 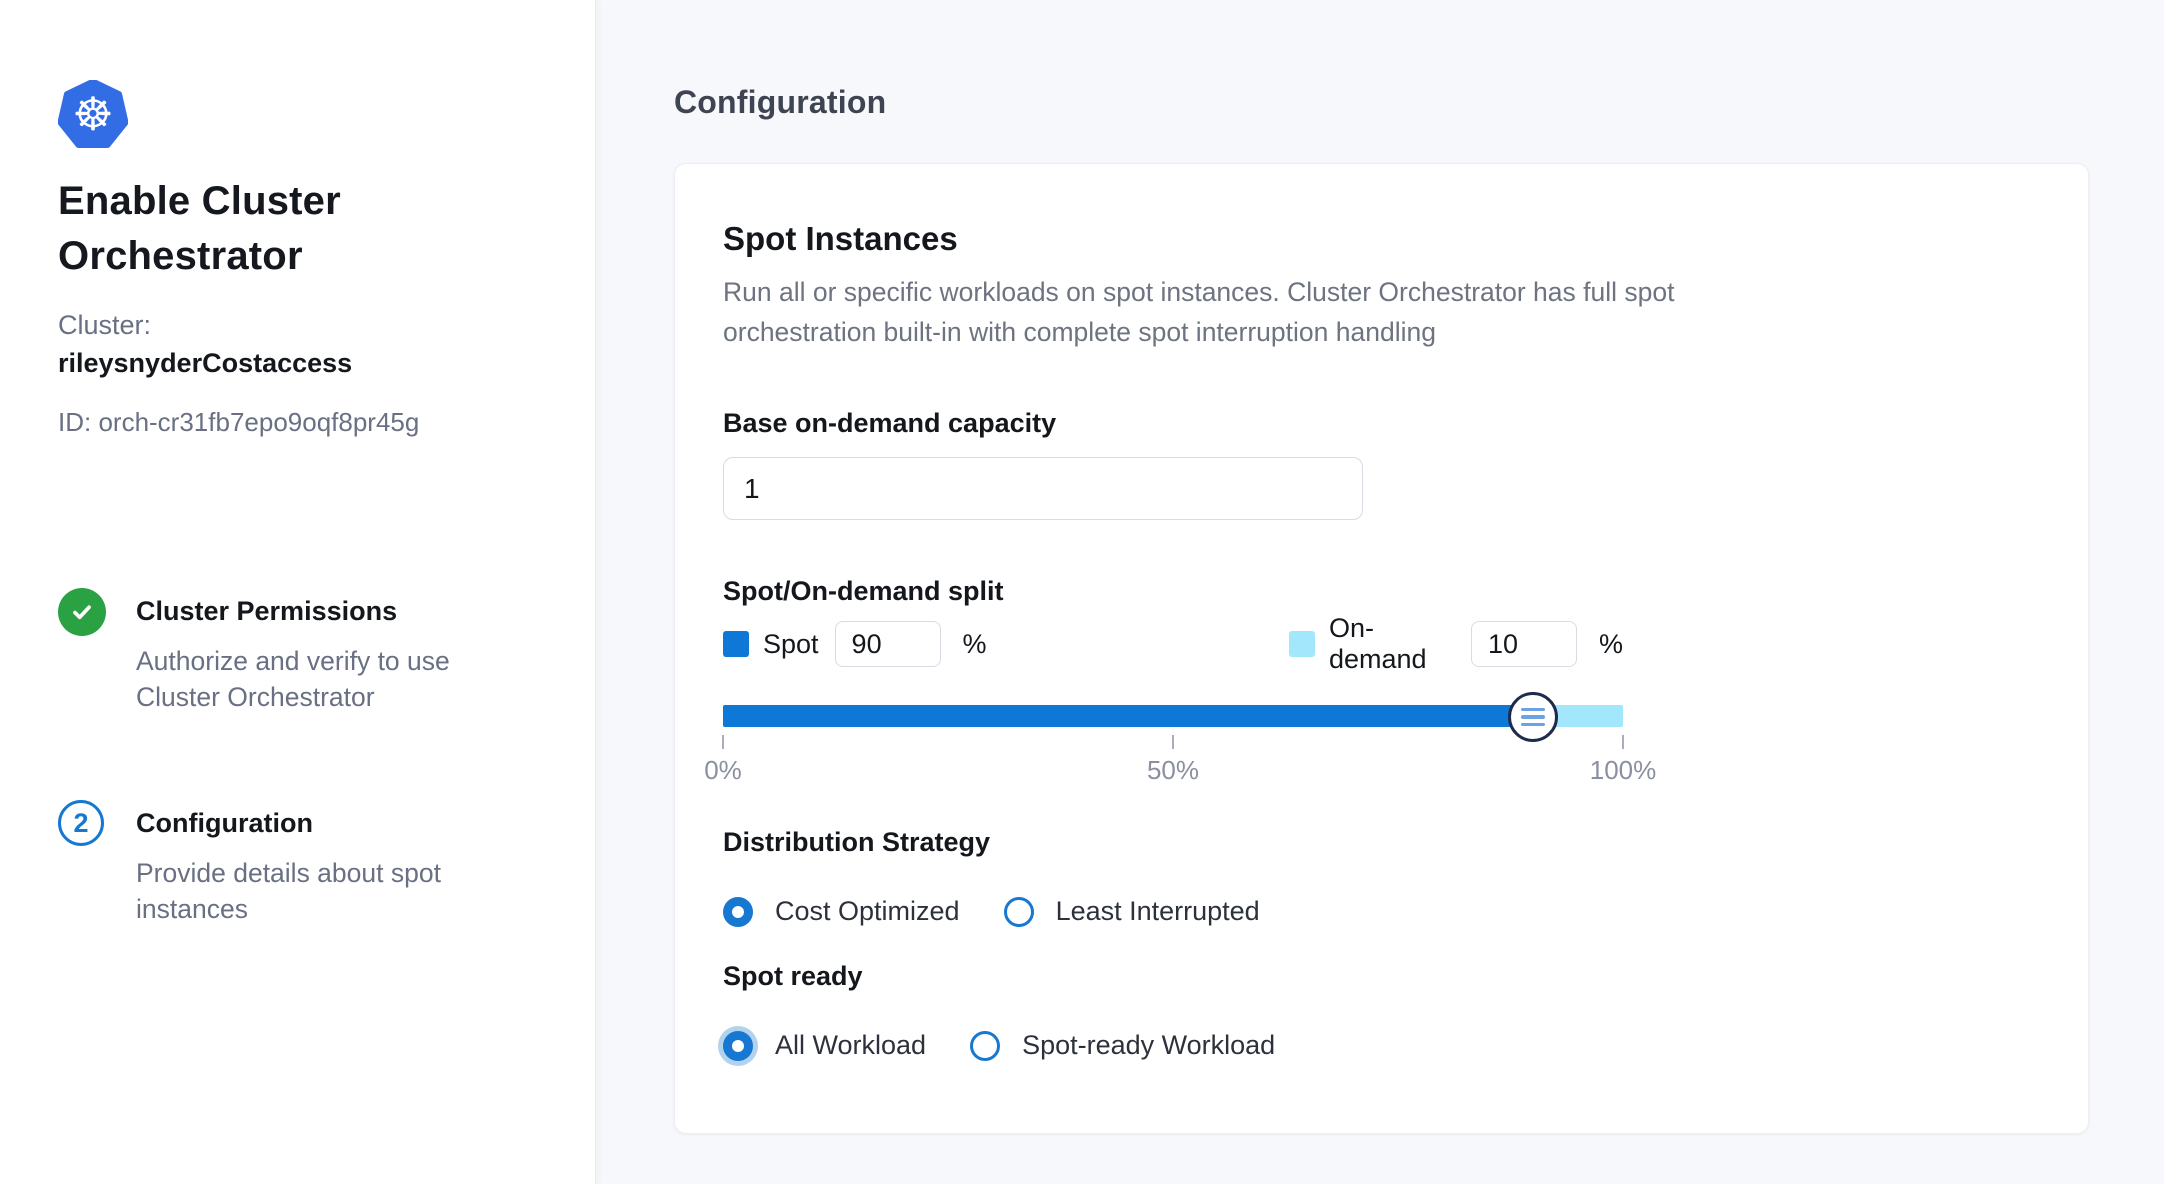 I want to click on cluster-id: ID: orch-cr31fb7epo9oqf8pr45g, so click(x=239, y=422).